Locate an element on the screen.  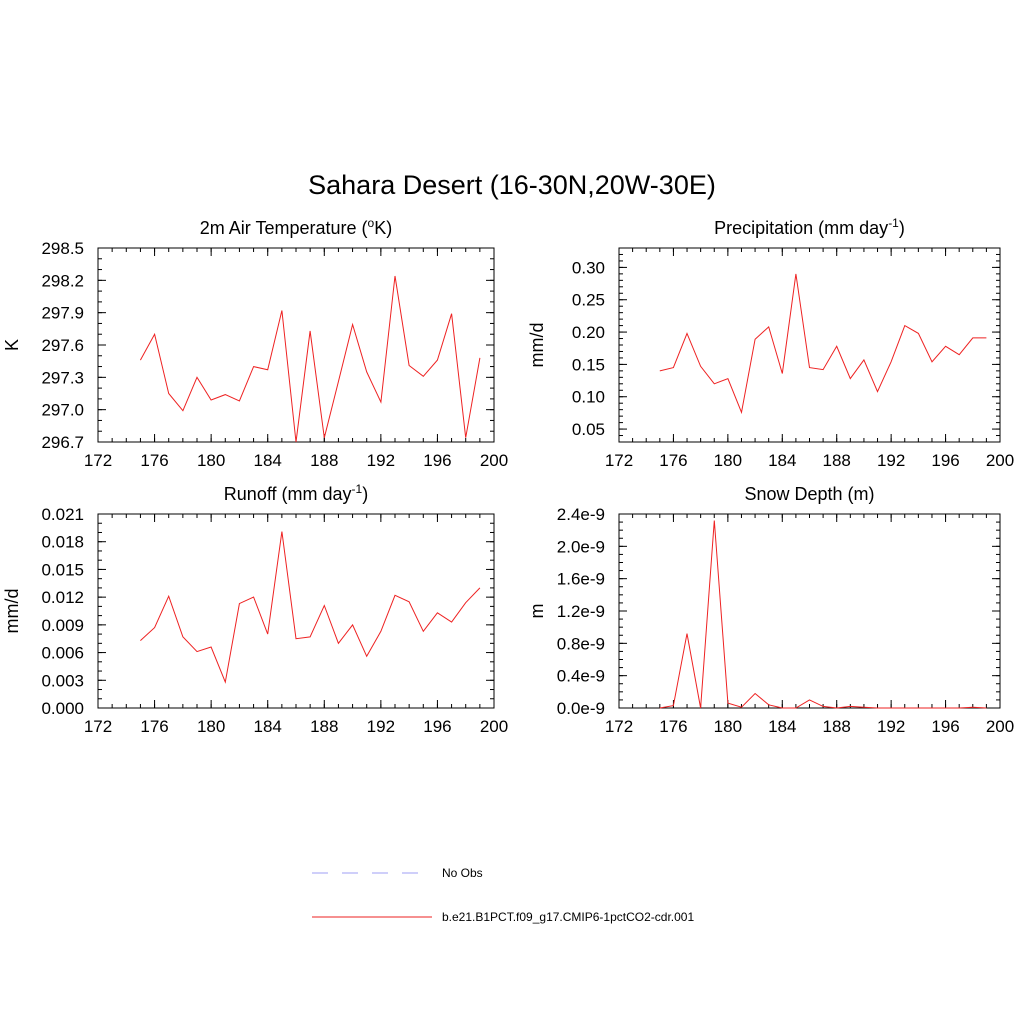
y-tick-label: 298.5 is located at coordinates (62, 248).